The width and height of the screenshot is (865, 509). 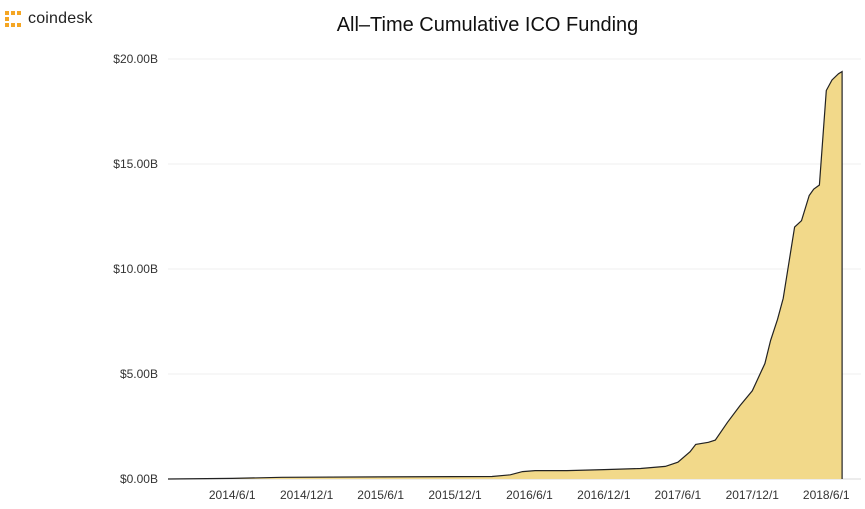 What do you see at coordinates (139, 479) in the screenshot?
I see `y-tick-label: $0.00B` at bounding box center [139, 479].